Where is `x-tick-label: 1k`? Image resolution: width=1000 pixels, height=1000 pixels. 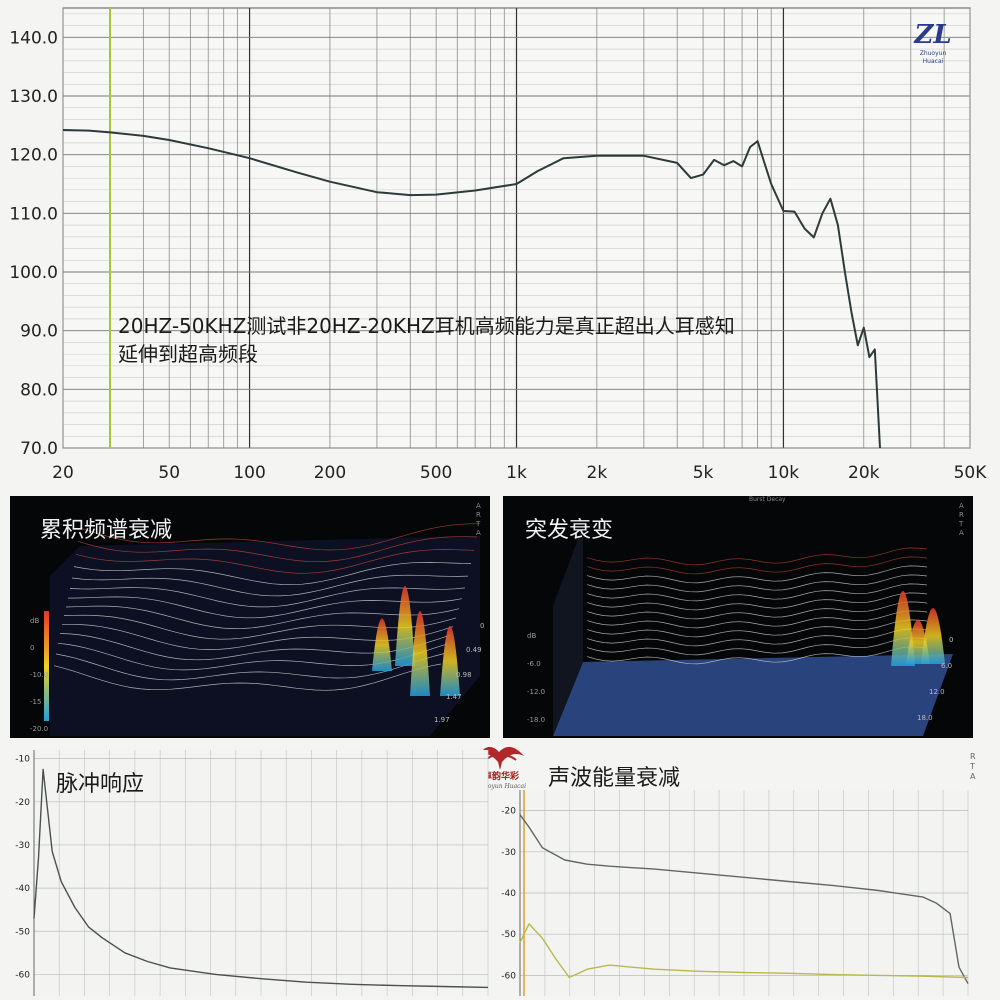
x-tick-label: 1k is located at coordinates (516, 473).